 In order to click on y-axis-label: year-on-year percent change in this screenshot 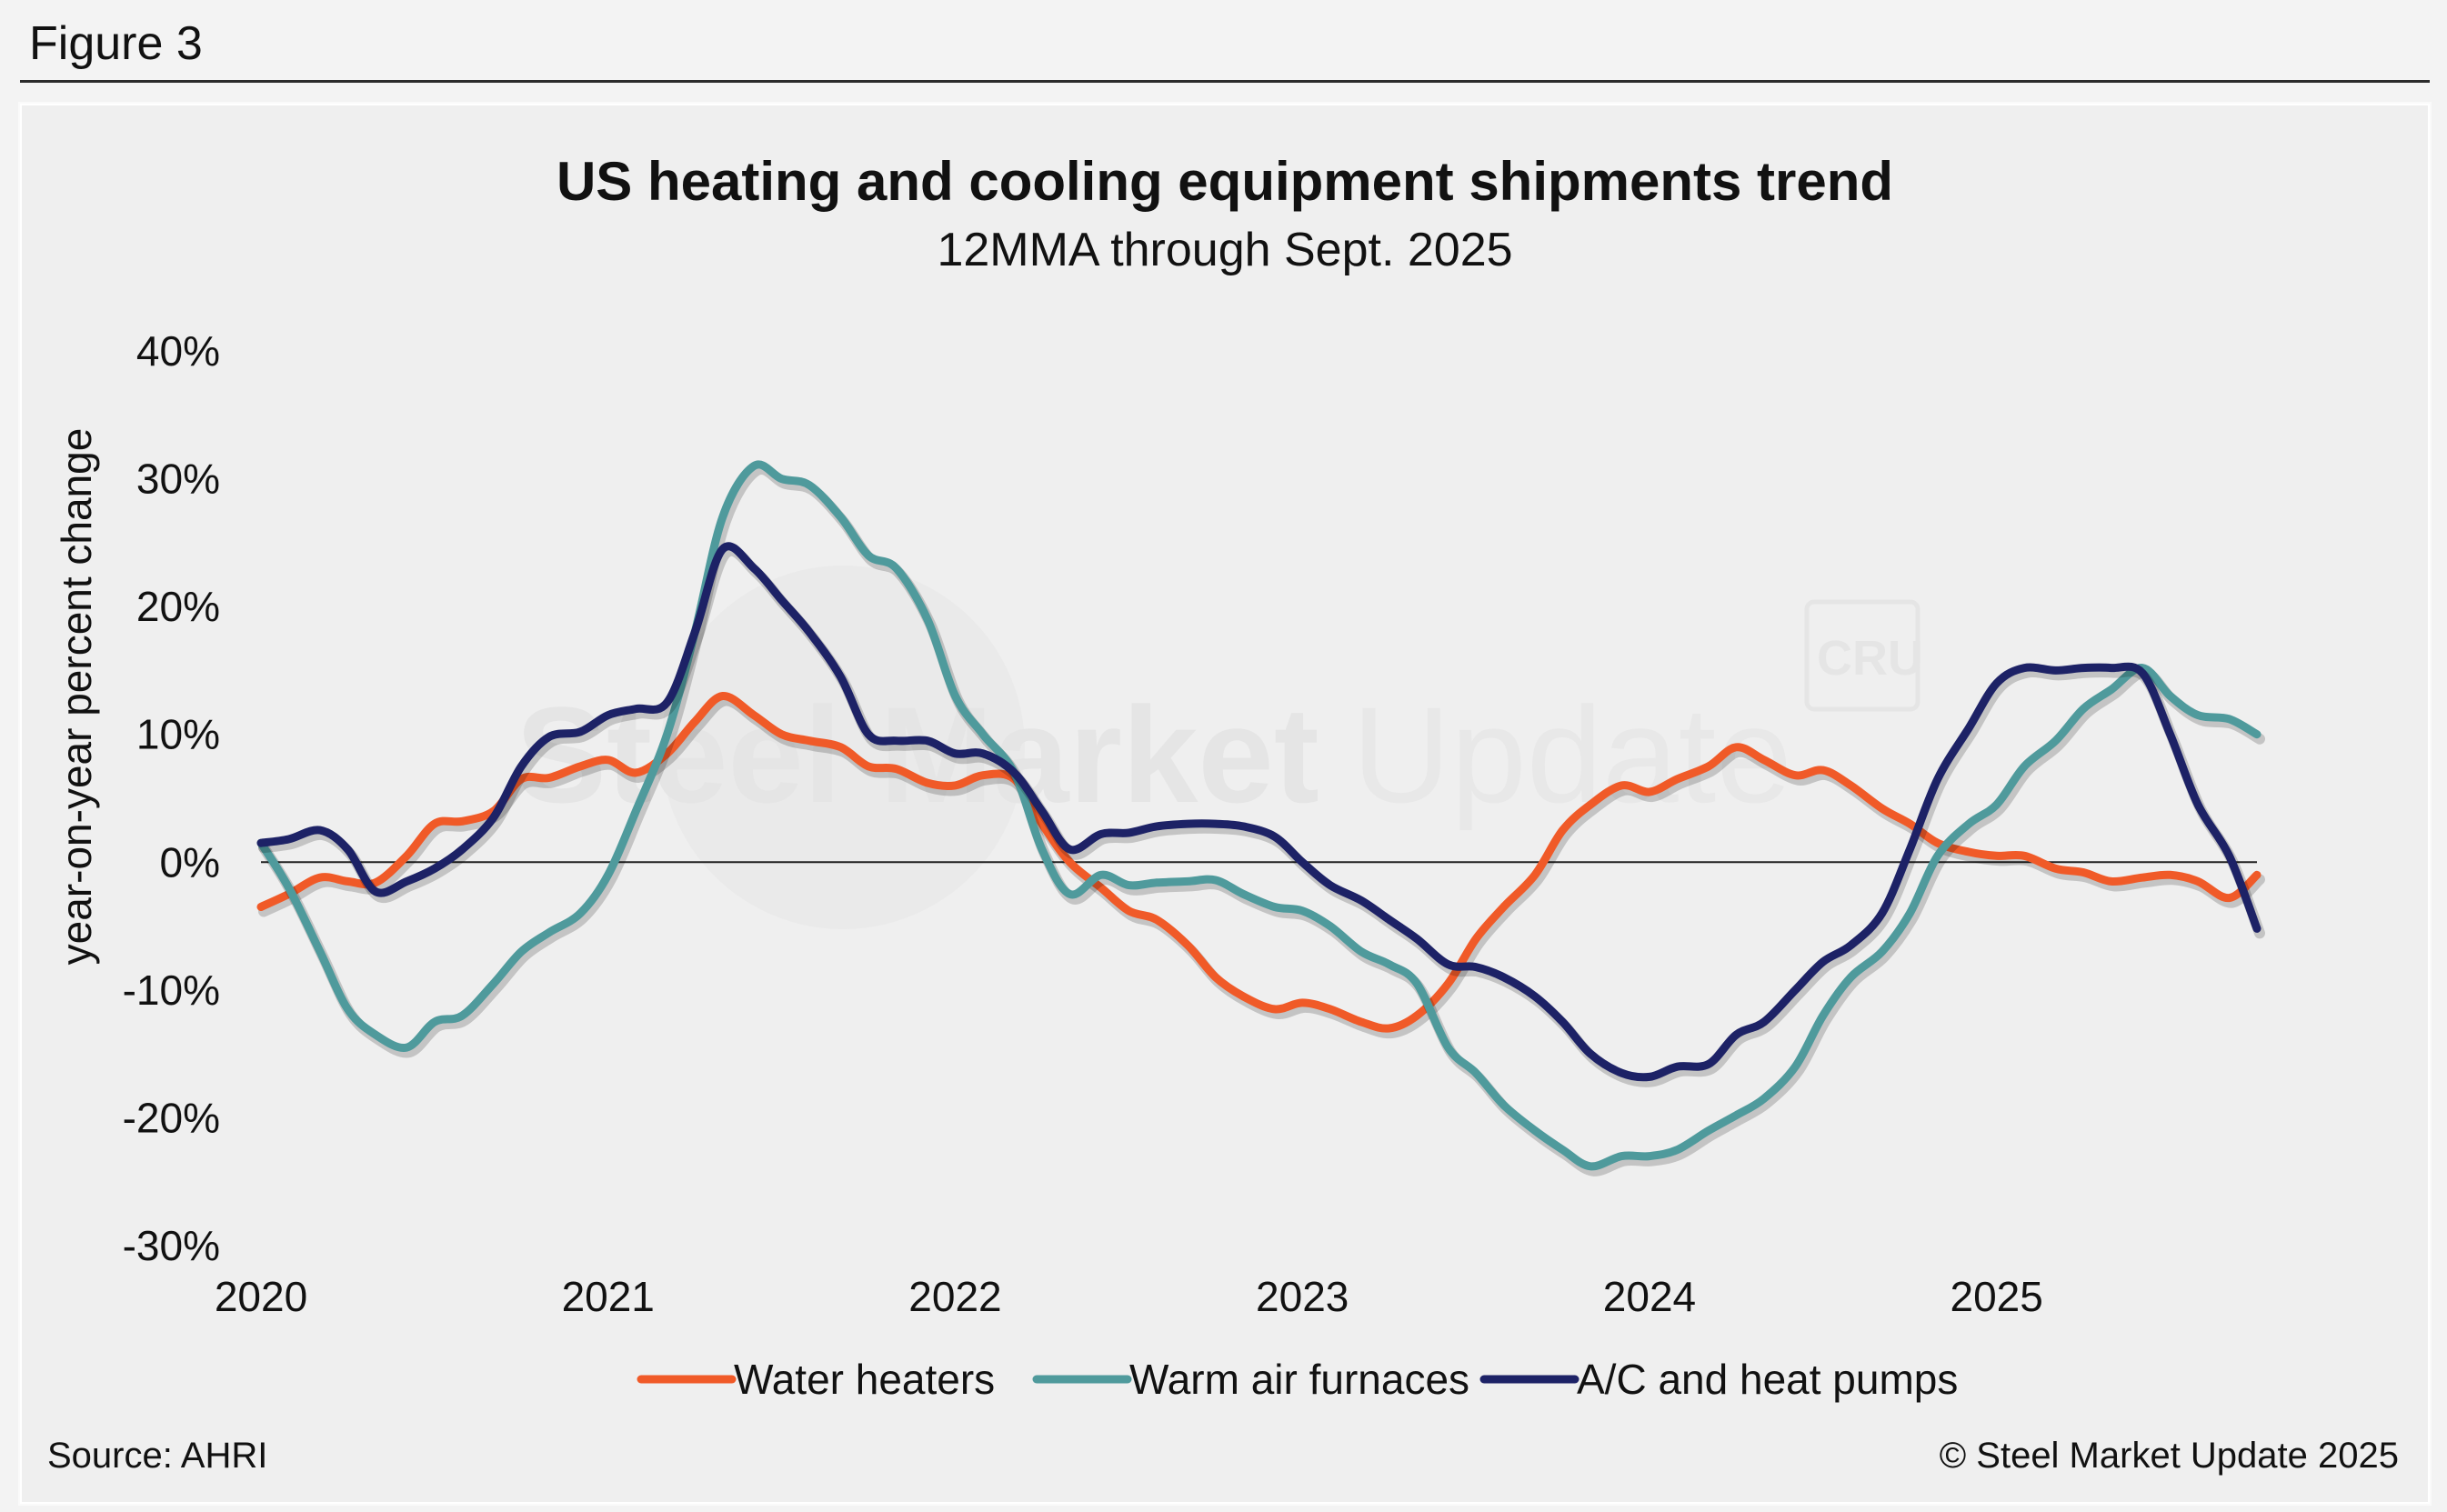, I will do `click(76, 697)`.